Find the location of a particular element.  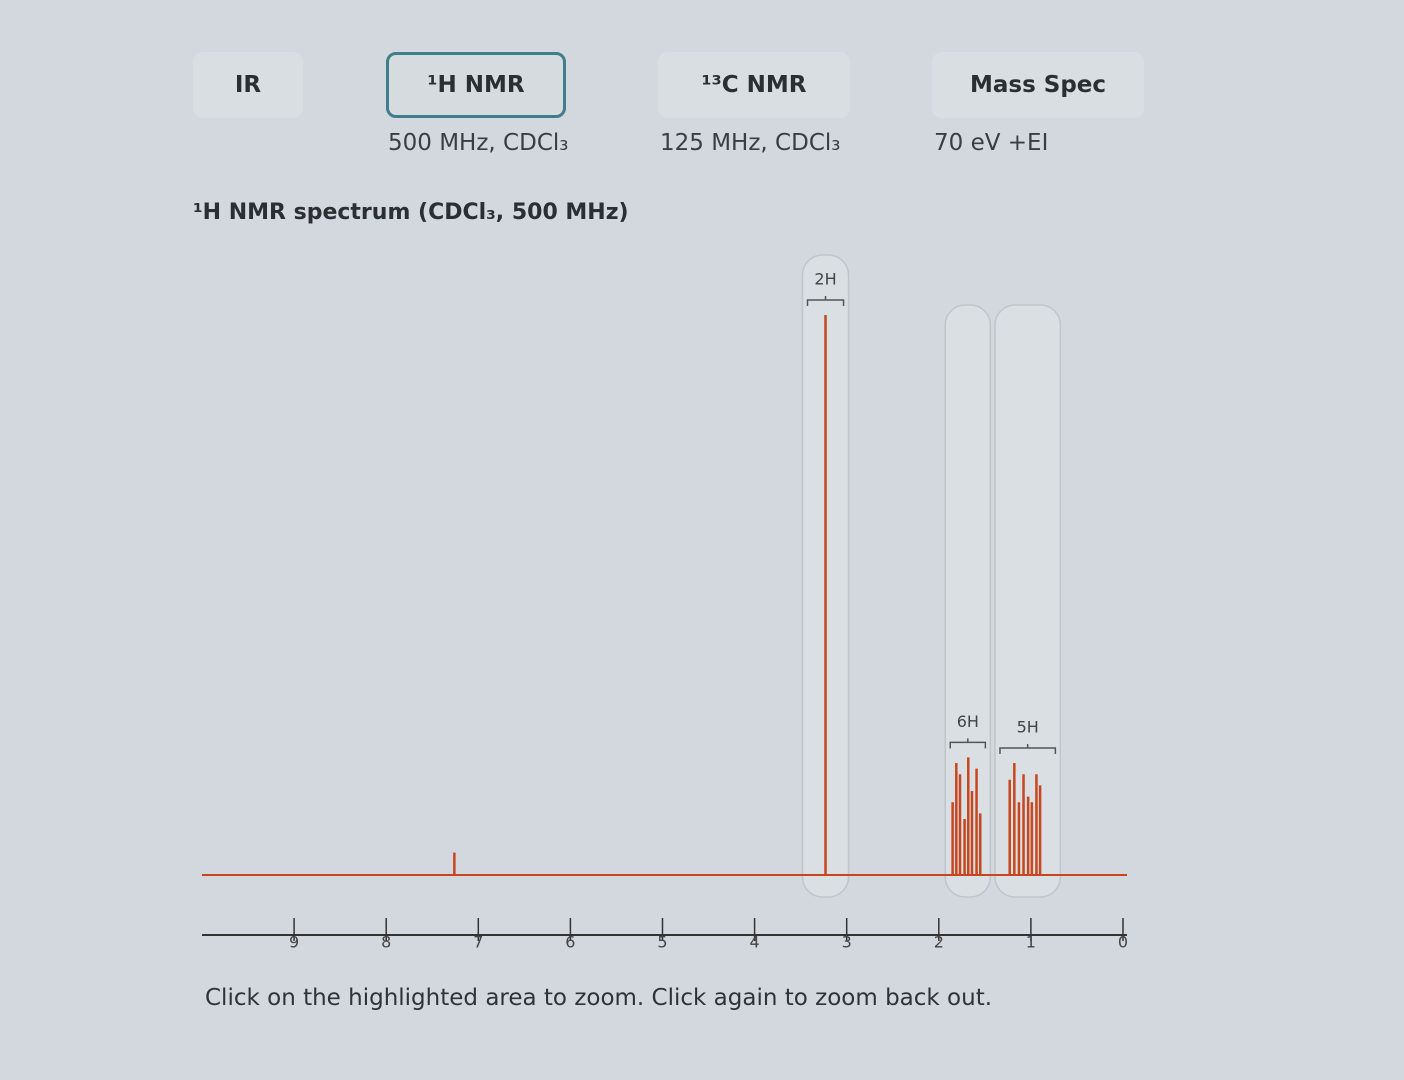

tab-subtitle: 500 MHz, CDCl₃ is located at coordinates (478, 143).